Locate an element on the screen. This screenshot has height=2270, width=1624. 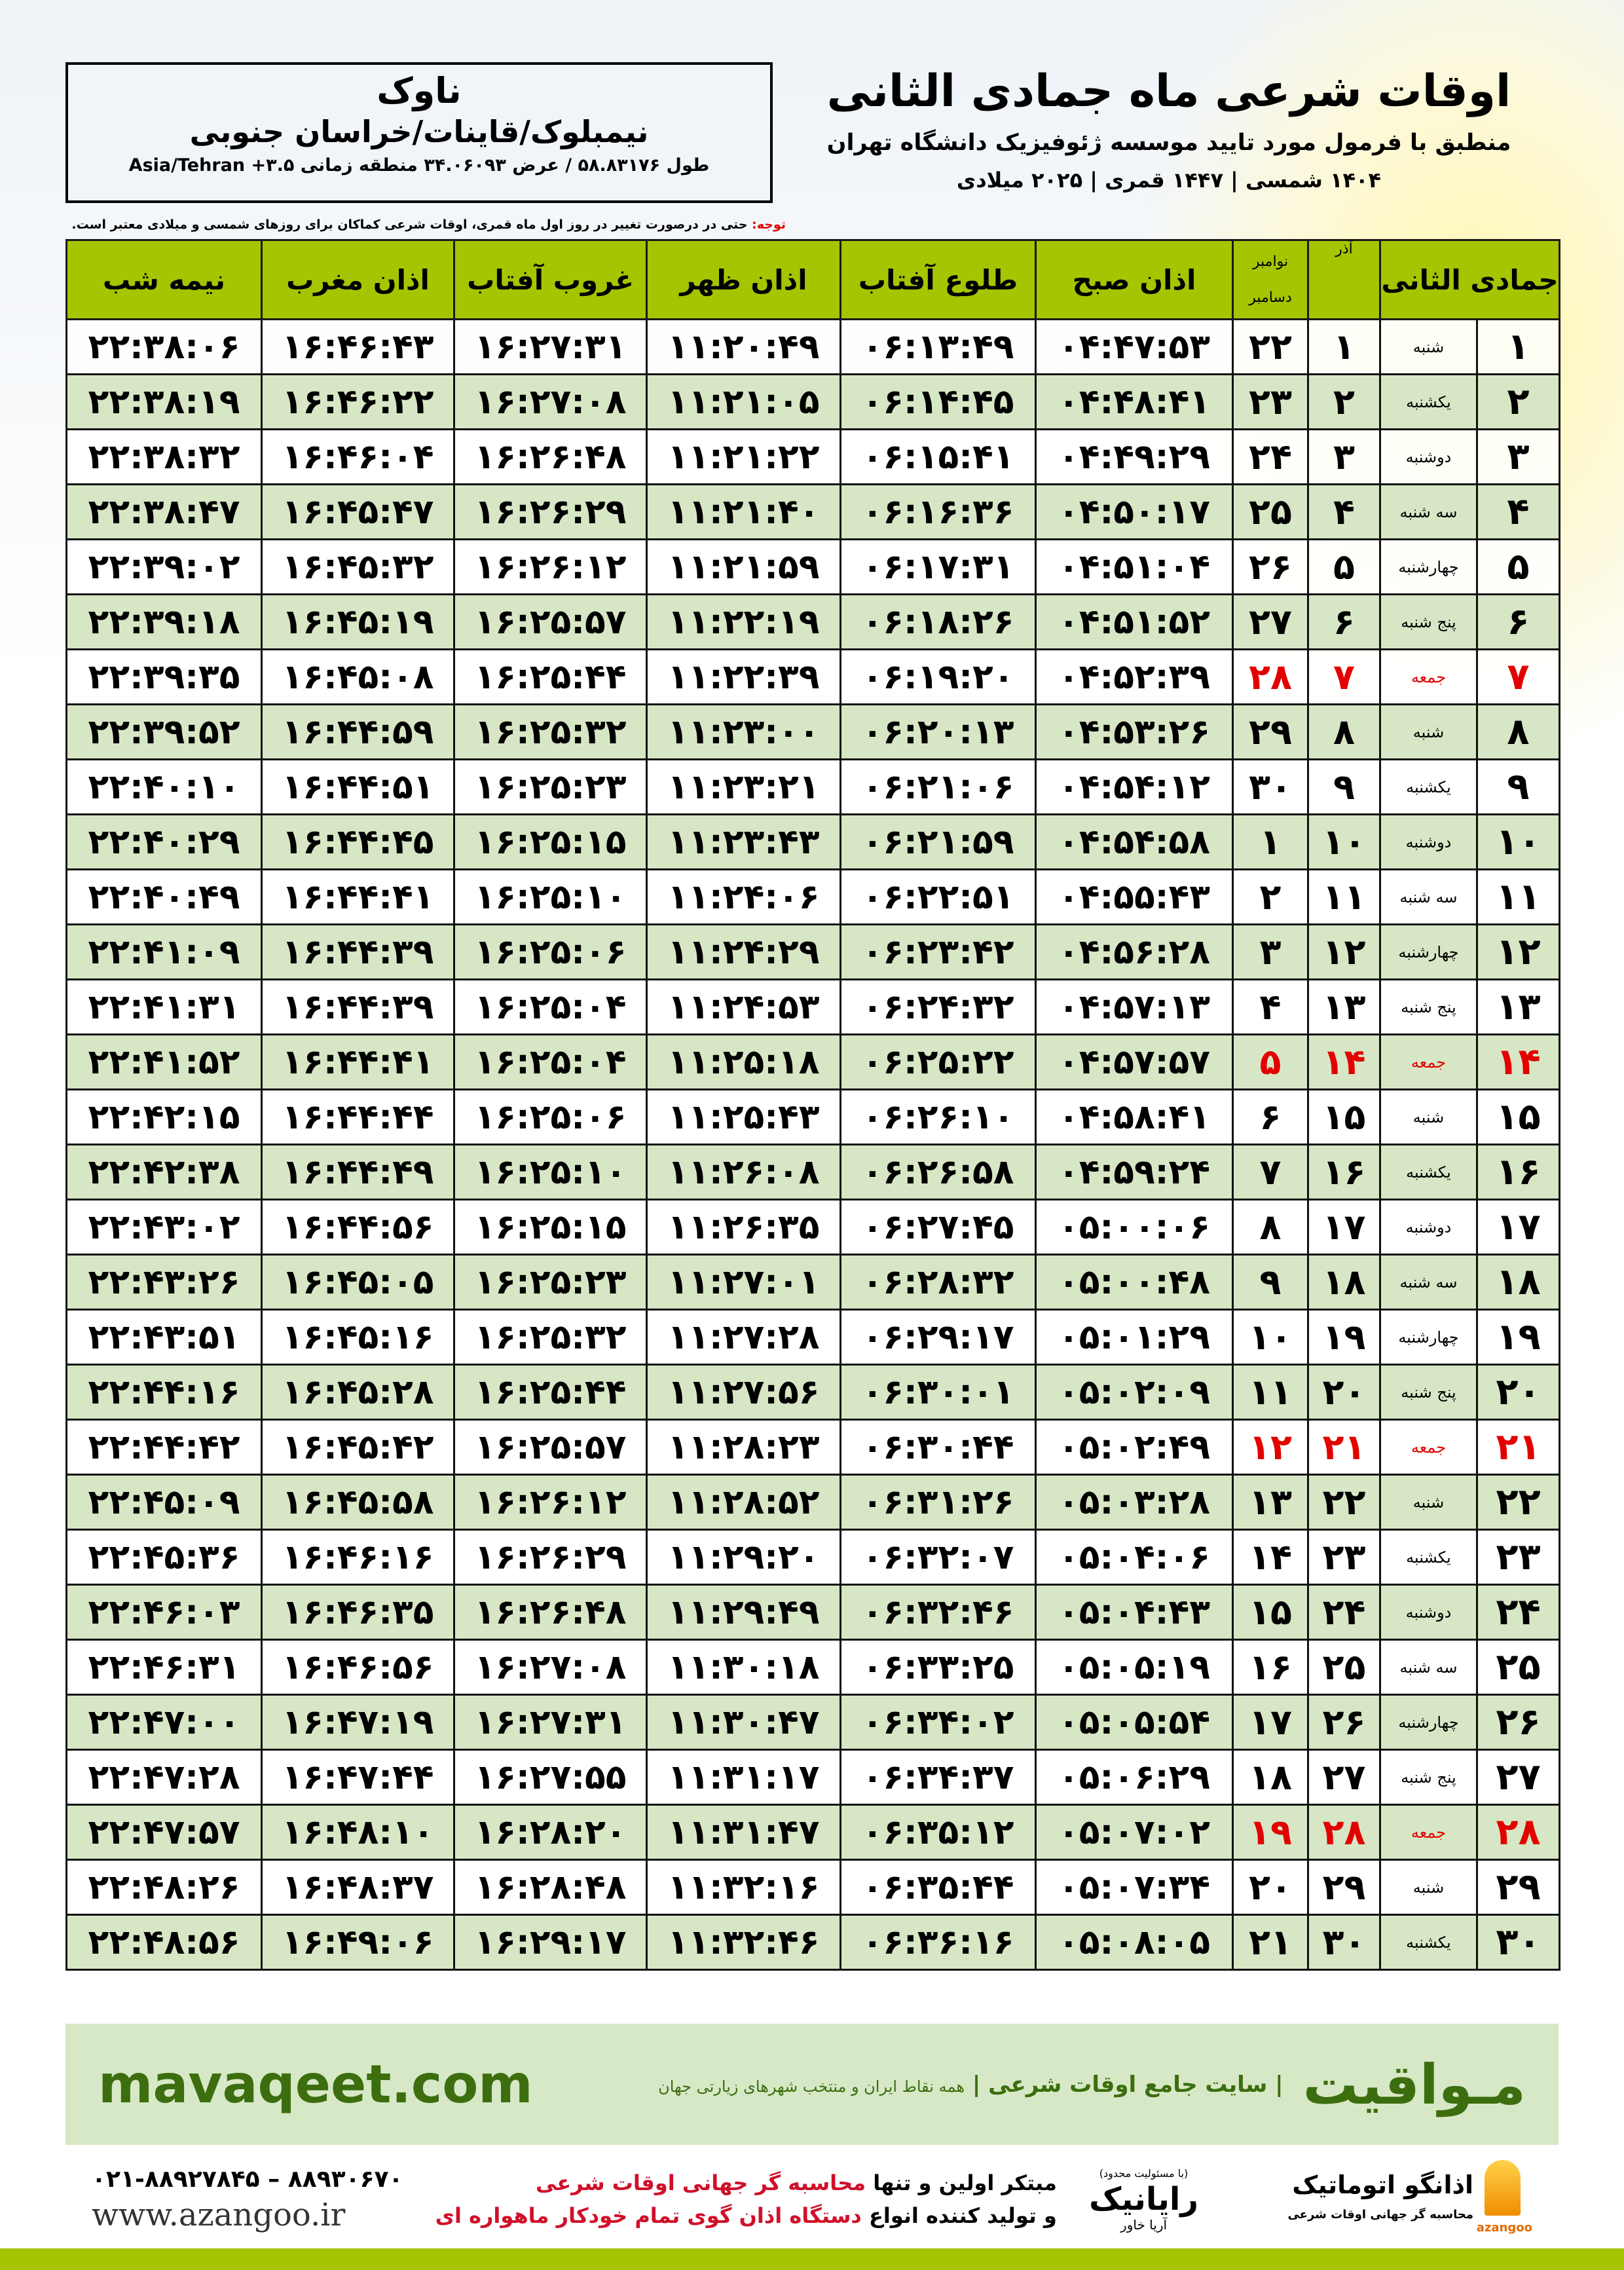
ghorub-time: ۱۶:۲۵:۴۴ is located at coordinates (550, 676).